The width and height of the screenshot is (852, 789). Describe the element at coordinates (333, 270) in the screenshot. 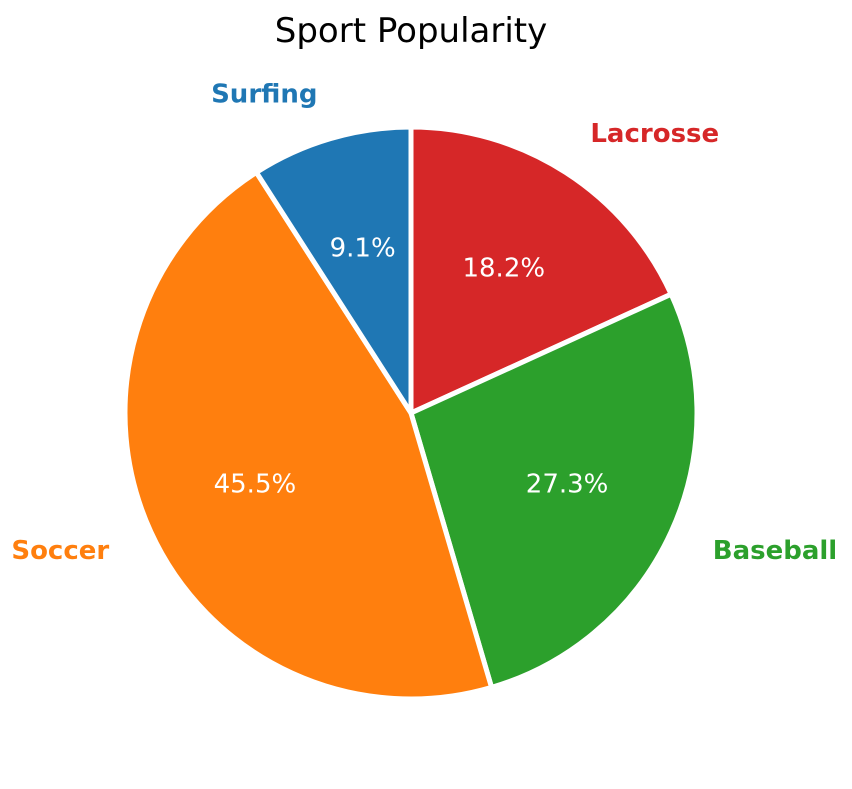

I see `pie-slice-surfing` at that location.